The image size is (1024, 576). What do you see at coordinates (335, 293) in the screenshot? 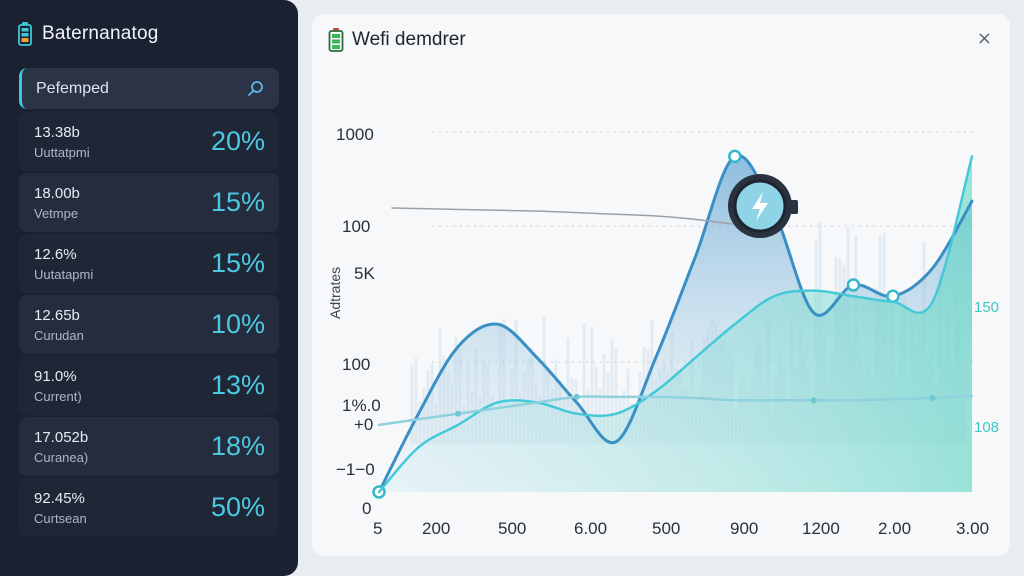
I see `y-axis-title: Adtrates` at bounding box center [335, 293].